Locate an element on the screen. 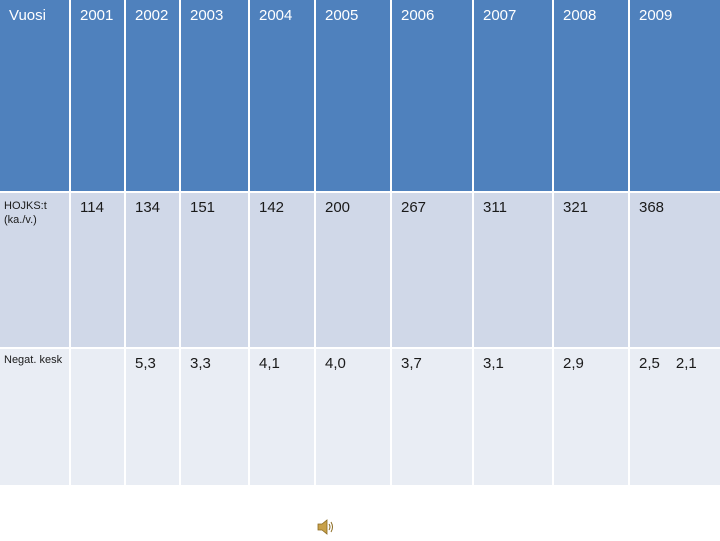 The width and height of the screenshot is (720, 541). header-cell-2003: 2003 is located at coordinates (214, 95).